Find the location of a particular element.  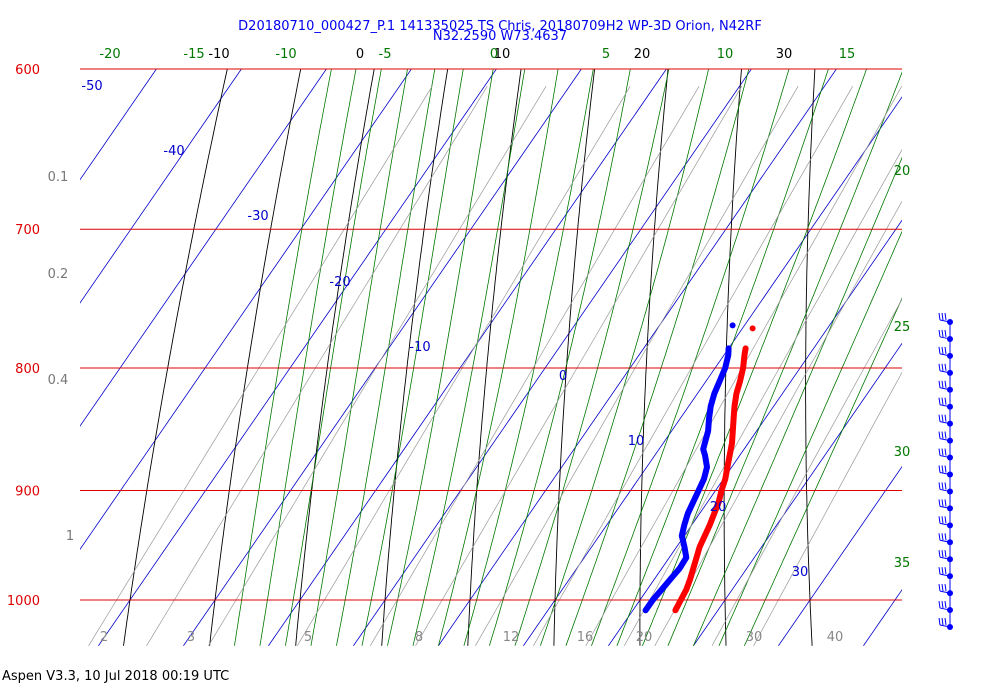

moist-adiabat-label: 20 is located at coordinates (902, 171).